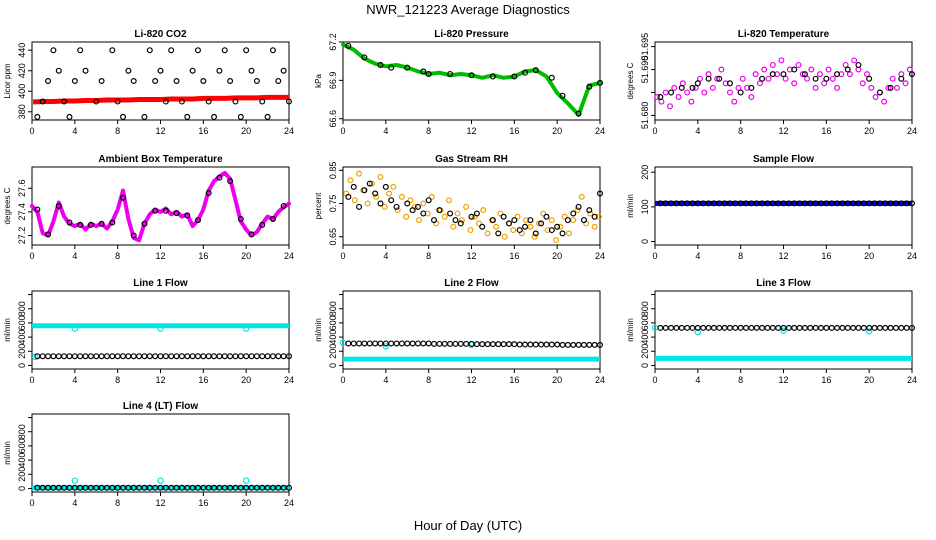 The image size is (936, 540). Describe the element at coordinates (783, 256) in the screenshot. I see `x-tick-label: 12` at that location.